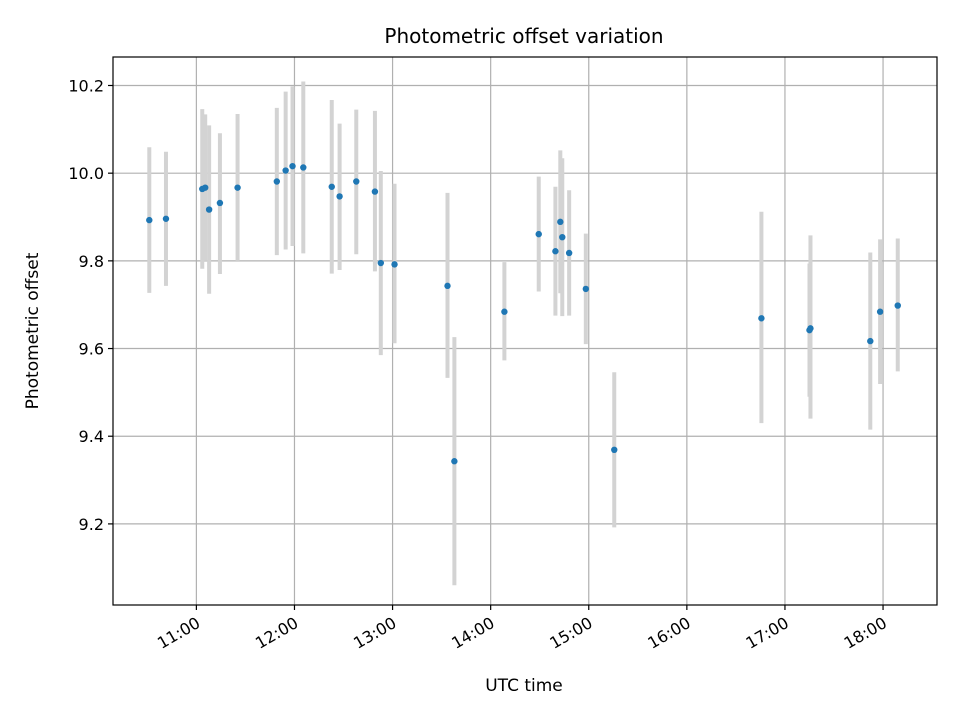 Image resolution: width=960 pixels, height=720 pixels. What do you see at coordinates (91, 436) in the screenshot?
I see `y-tick-label: 9.4` at bounding box center [91, 436].